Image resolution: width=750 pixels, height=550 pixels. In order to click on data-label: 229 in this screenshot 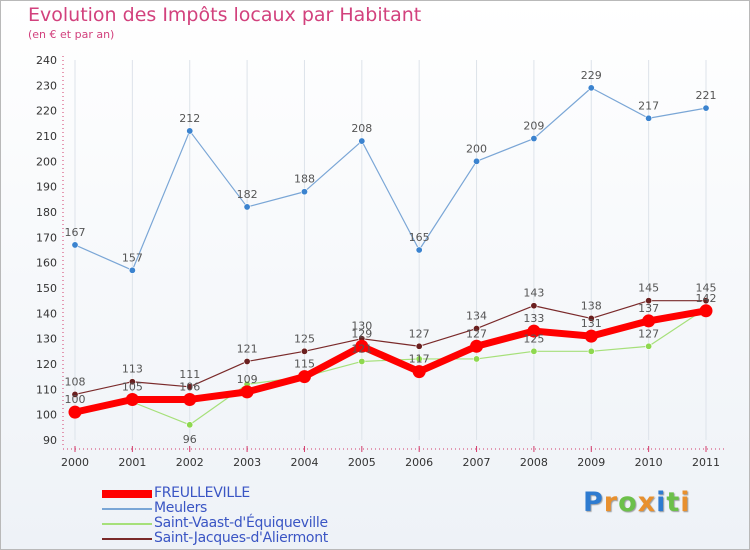, I will do `click(591, 75)`.